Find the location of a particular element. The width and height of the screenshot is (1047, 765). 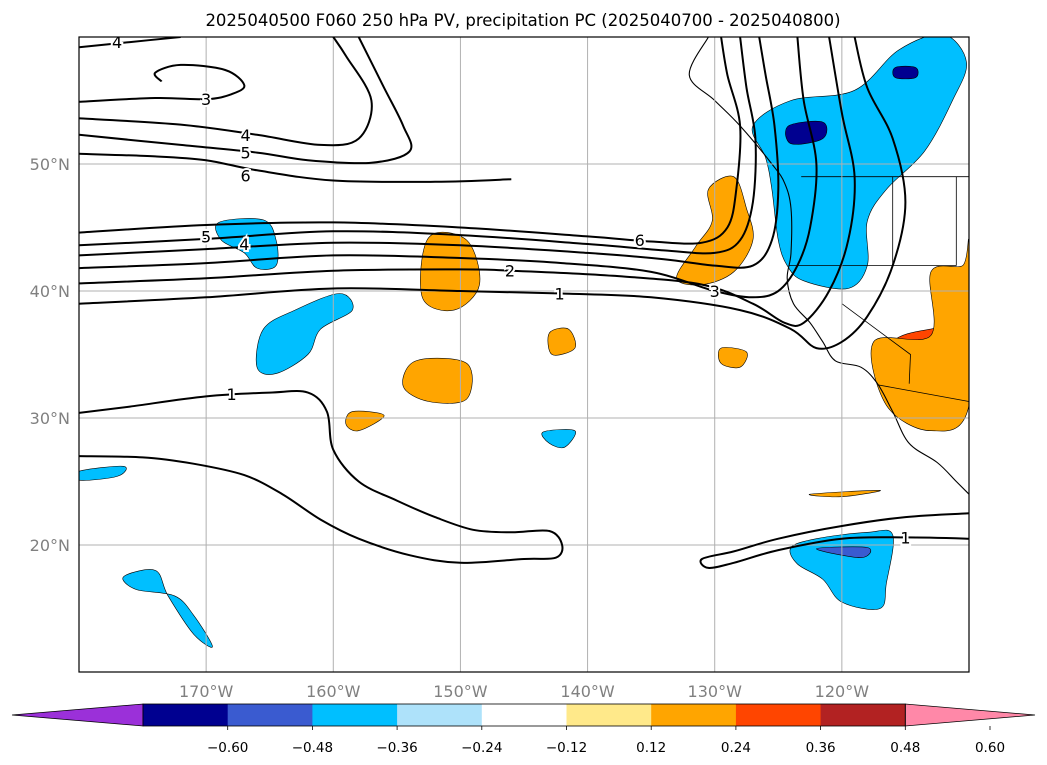

x-axis-ticks: 170°W 160°W 150°W 140°W 130°W 120°W is located at coordinates (524, 691).